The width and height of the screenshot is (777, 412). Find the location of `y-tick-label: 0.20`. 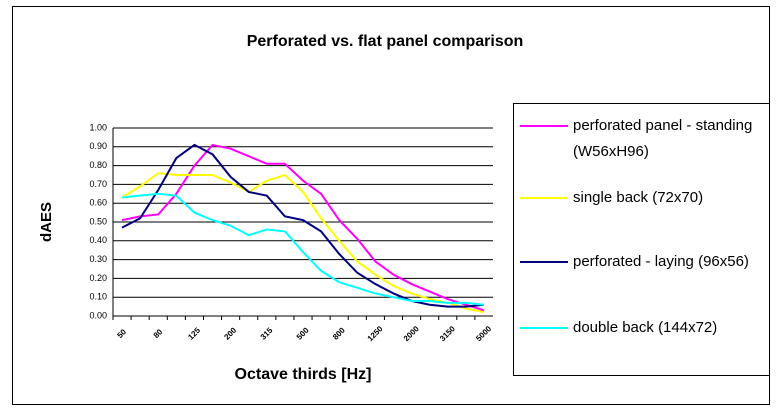

y-tick-label: 0.20 is located at coordinates (98, 278).